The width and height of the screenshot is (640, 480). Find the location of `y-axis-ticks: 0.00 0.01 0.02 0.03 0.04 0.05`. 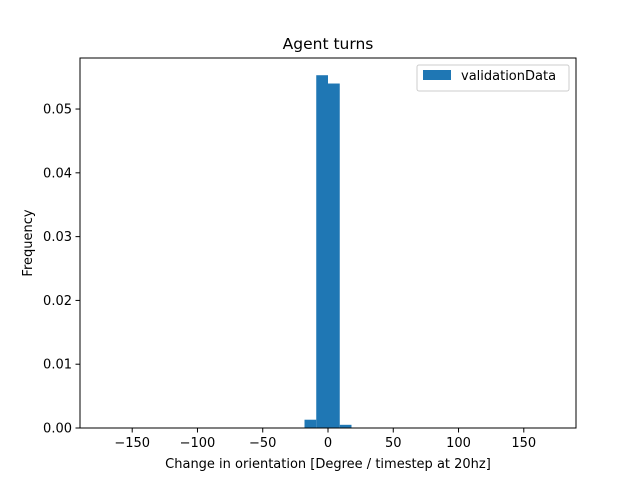

y-axis-ticks: 0.00 0.01 0.02 0.03 0.04 0.05 is located at coordinates (61, 270).